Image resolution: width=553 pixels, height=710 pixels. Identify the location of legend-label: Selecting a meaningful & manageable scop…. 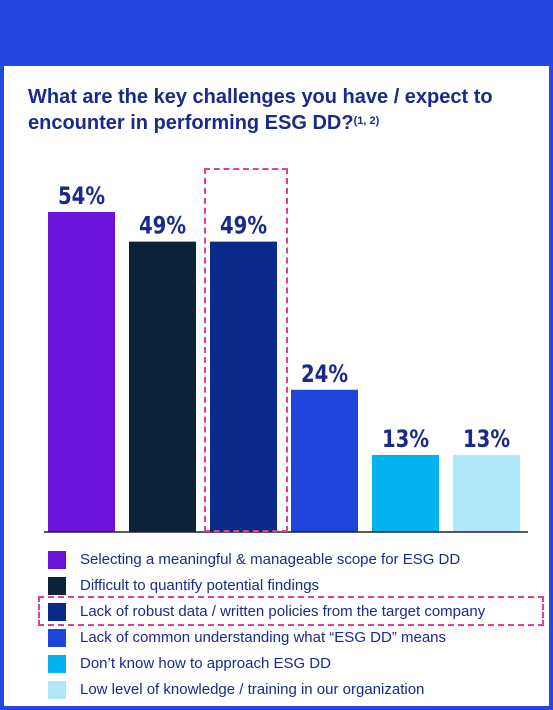
(270, 559).